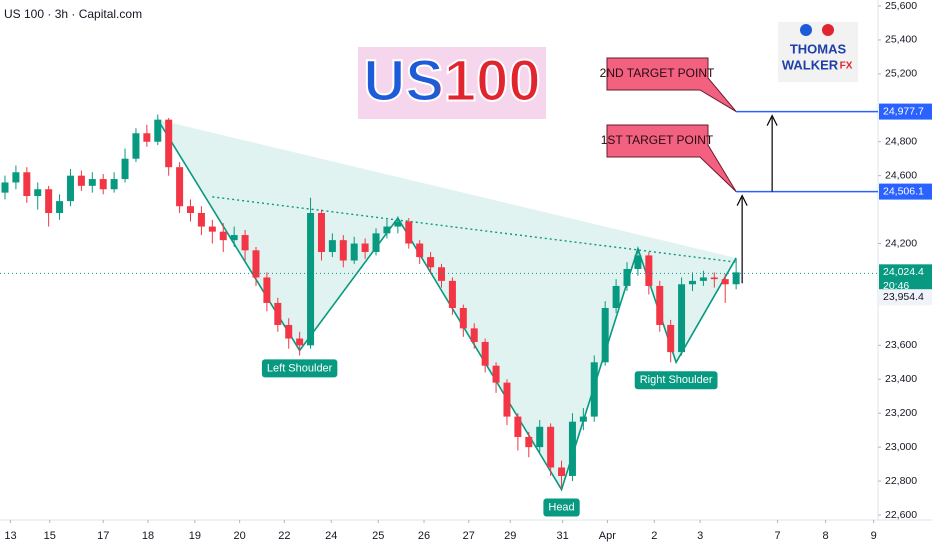  Describe the element at coordinates (700, 536) in the screenshot. I see `x-tick-label: 3` at that location.